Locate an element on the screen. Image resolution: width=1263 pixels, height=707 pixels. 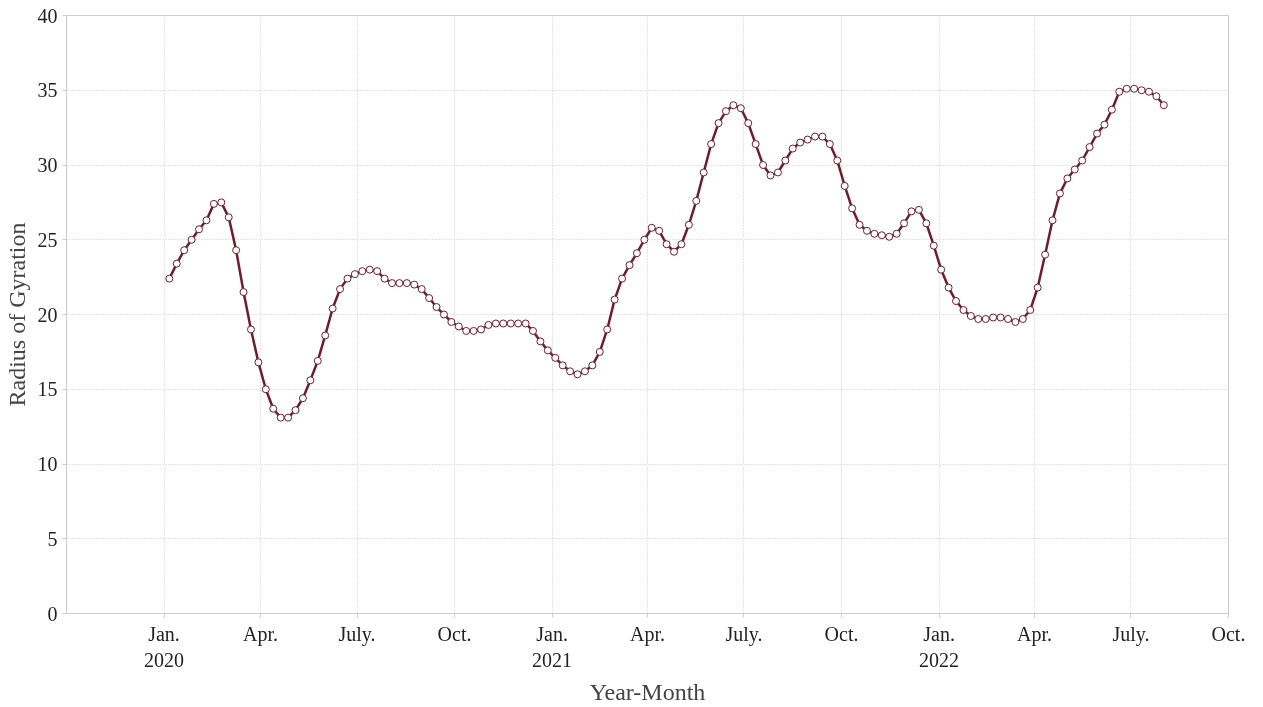
x-axis-title: Year-Month is located at coordinates (647, 691).